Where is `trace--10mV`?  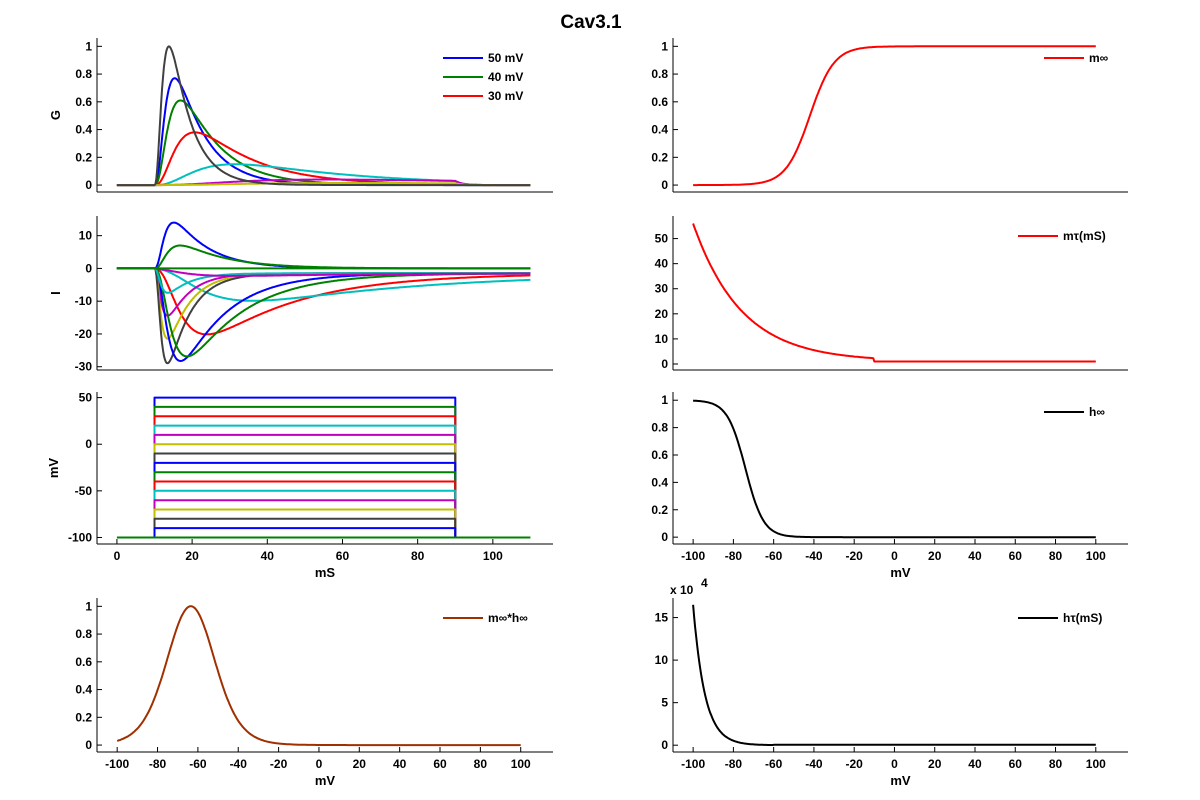 trace--10mV is located at coordinates (323, 116).